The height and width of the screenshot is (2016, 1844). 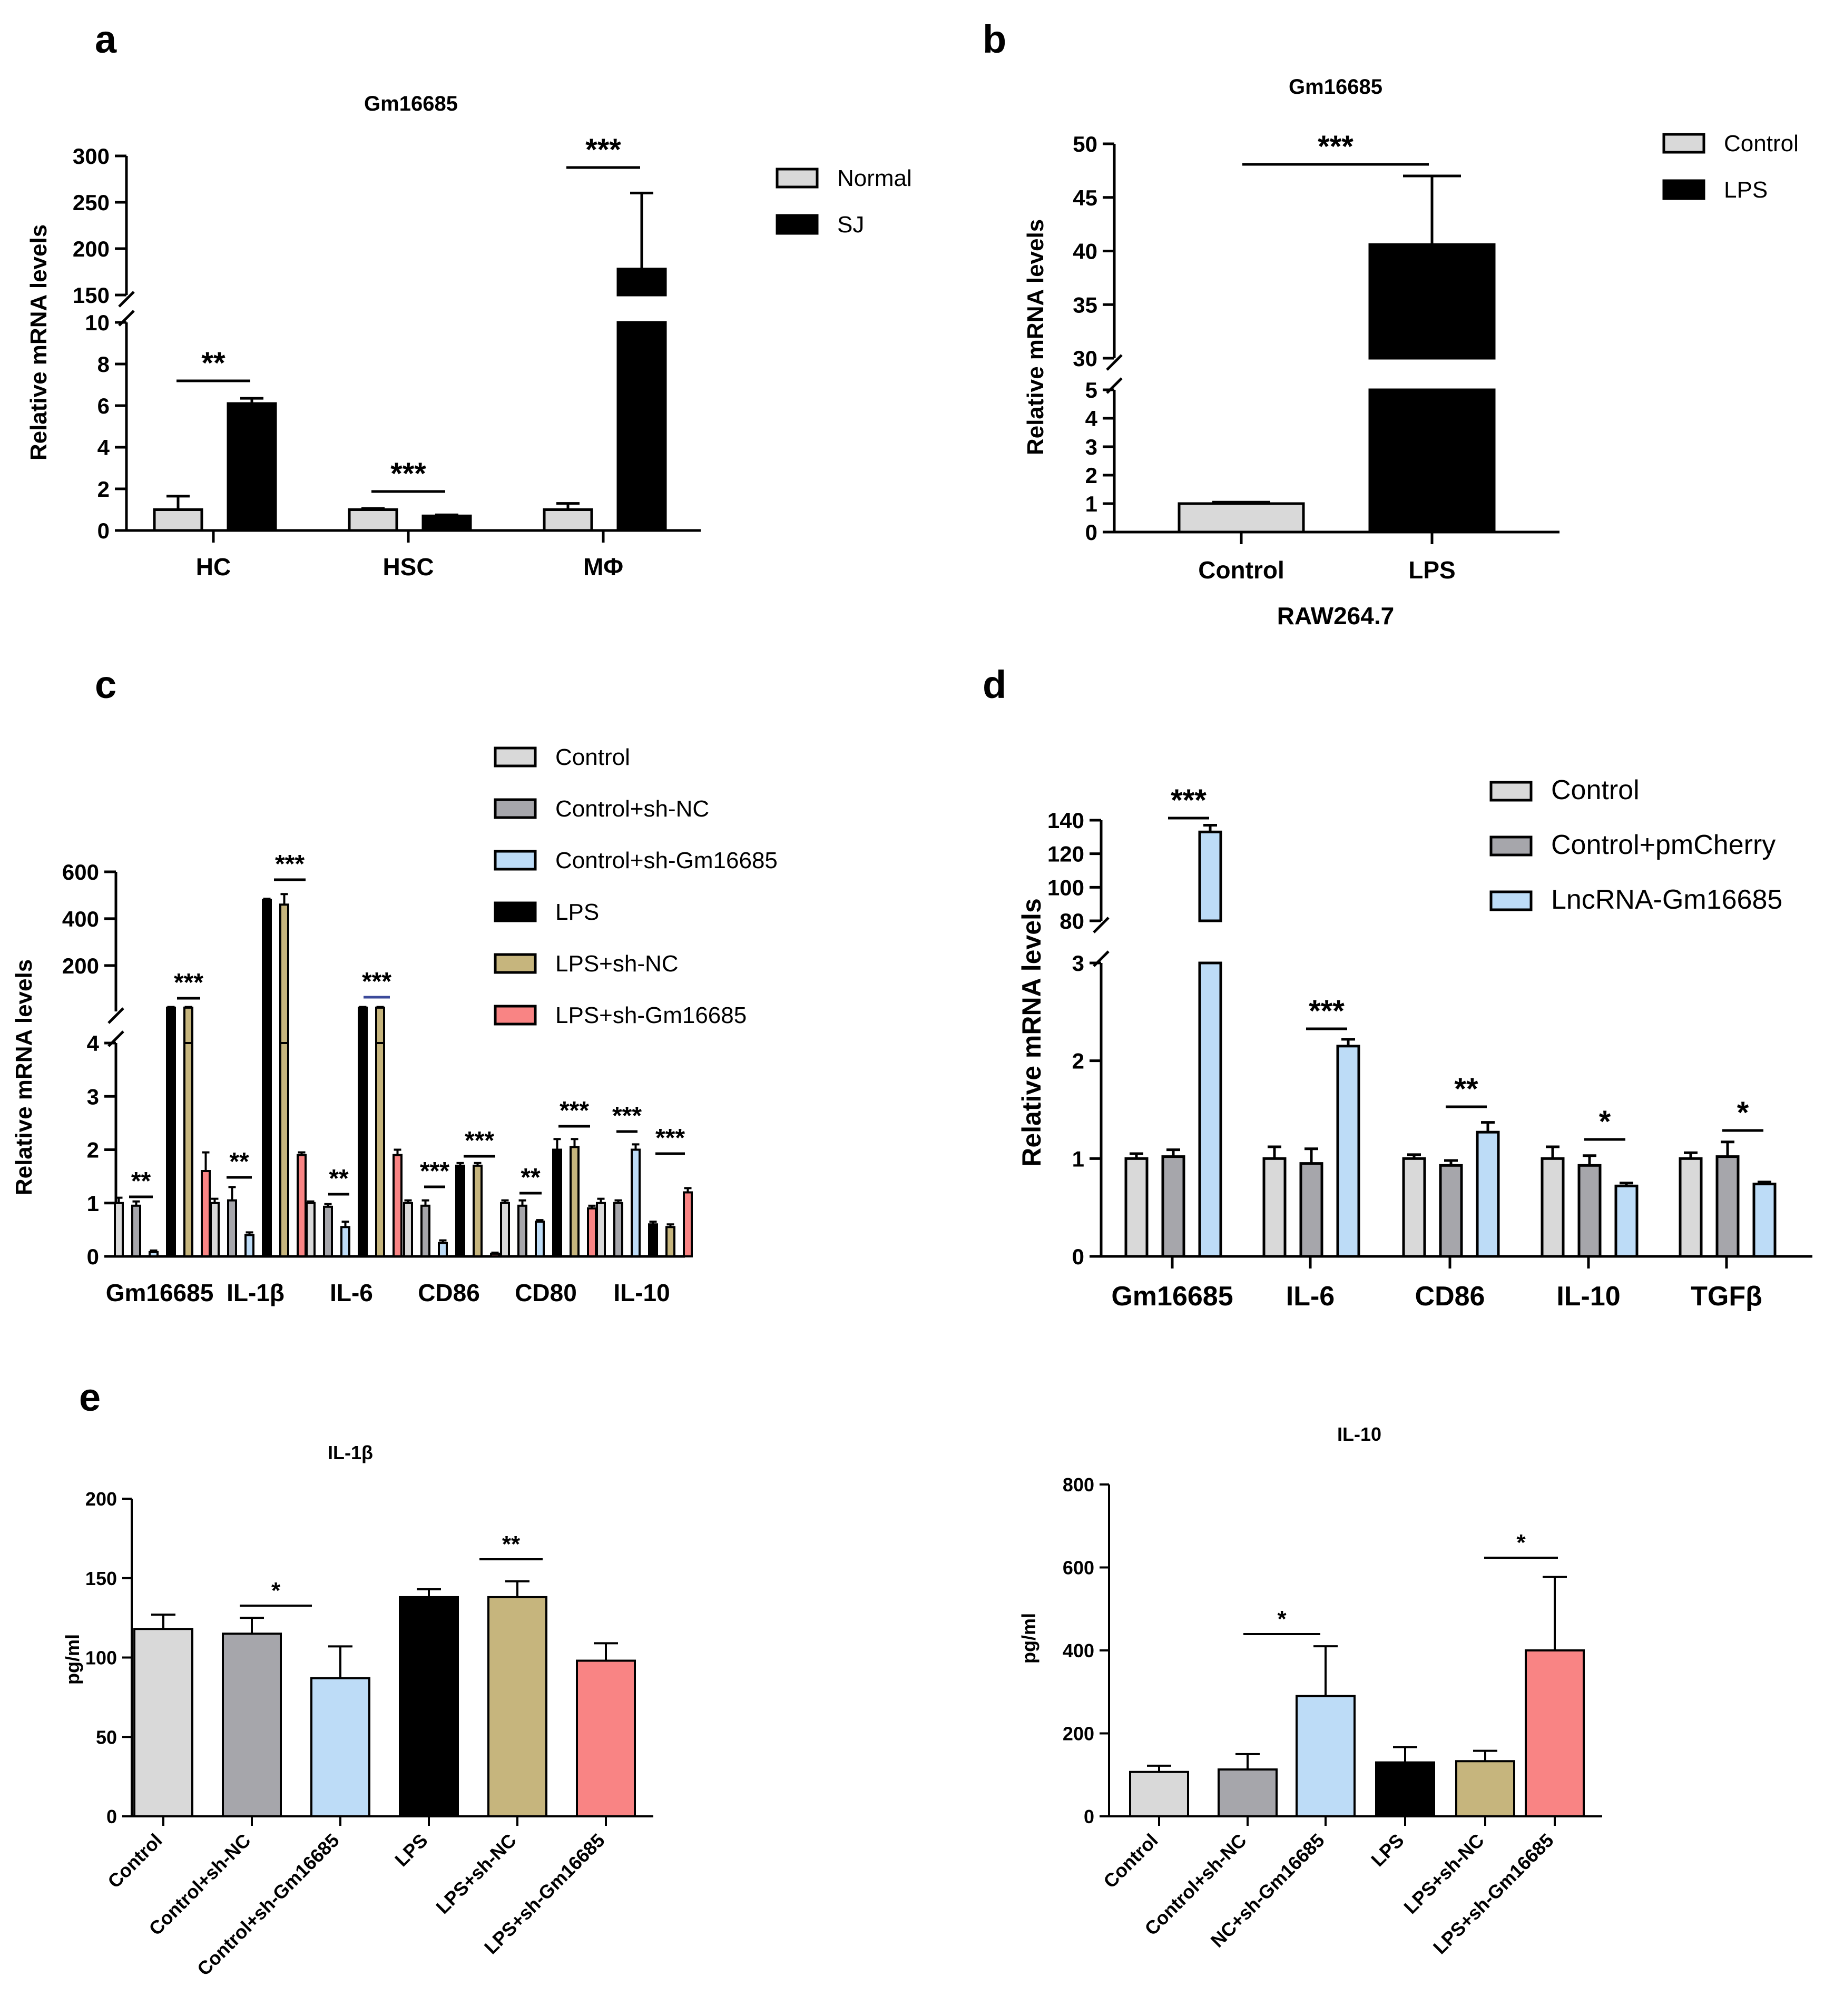 What do you see at coordinates (1746, 190) in the screenshot?
I see `b-legend-entry: LPS` at bounding box center [1746, 190].